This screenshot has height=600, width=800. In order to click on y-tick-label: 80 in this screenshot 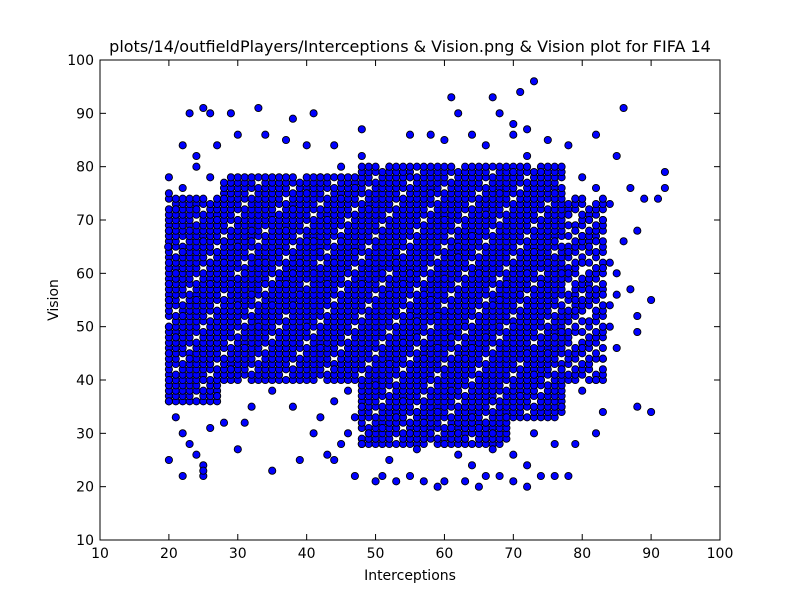, I will do `click(85, 168)`.